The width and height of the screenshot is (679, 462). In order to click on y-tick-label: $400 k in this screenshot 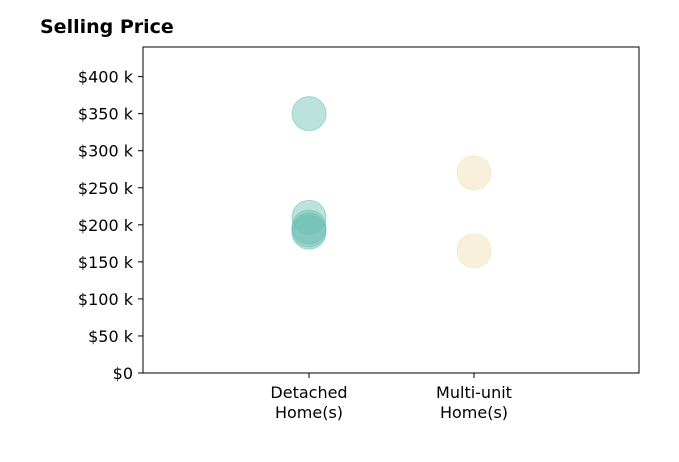, I will do `click(106, 77)`.